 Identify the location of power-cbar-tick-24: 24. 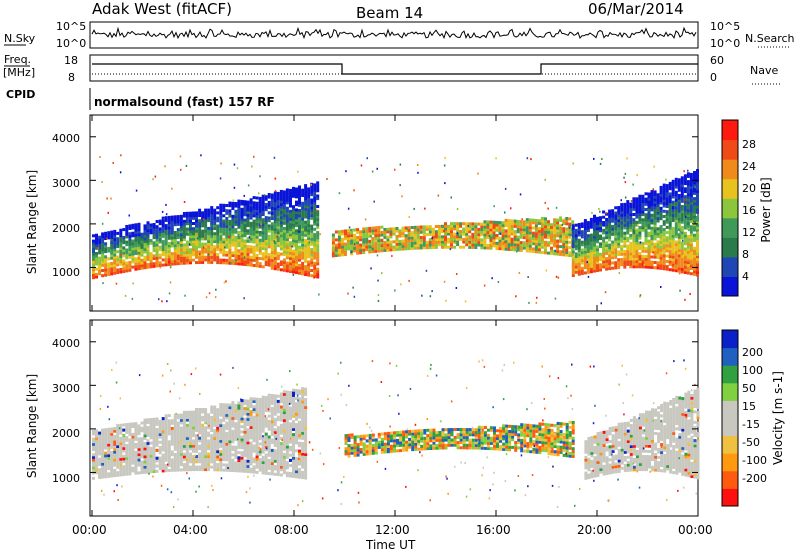
(749, 166).